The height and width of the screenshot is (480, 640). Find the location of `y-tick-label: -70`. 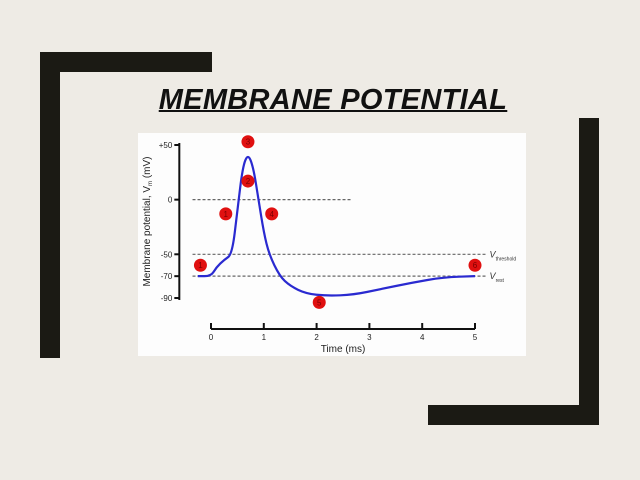

y-tick-label: -70 is located at coordinates (167, 276).